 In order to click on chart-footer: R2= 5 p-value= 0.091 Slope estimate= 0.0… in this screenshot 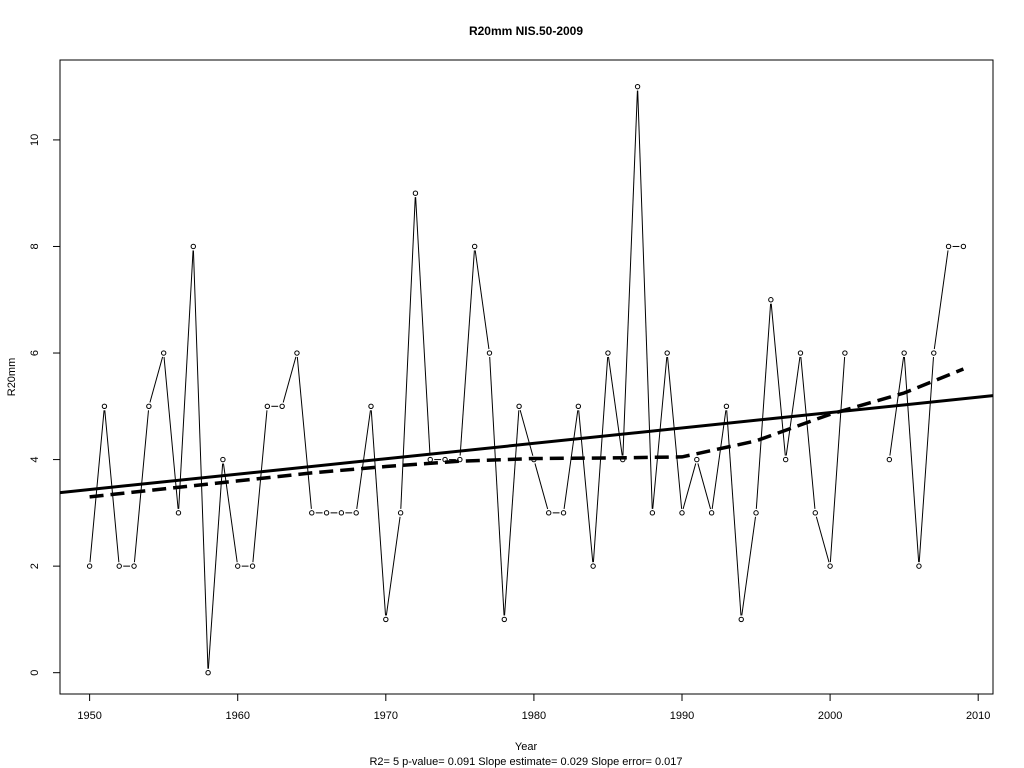, I will do `click(525, 762)`.